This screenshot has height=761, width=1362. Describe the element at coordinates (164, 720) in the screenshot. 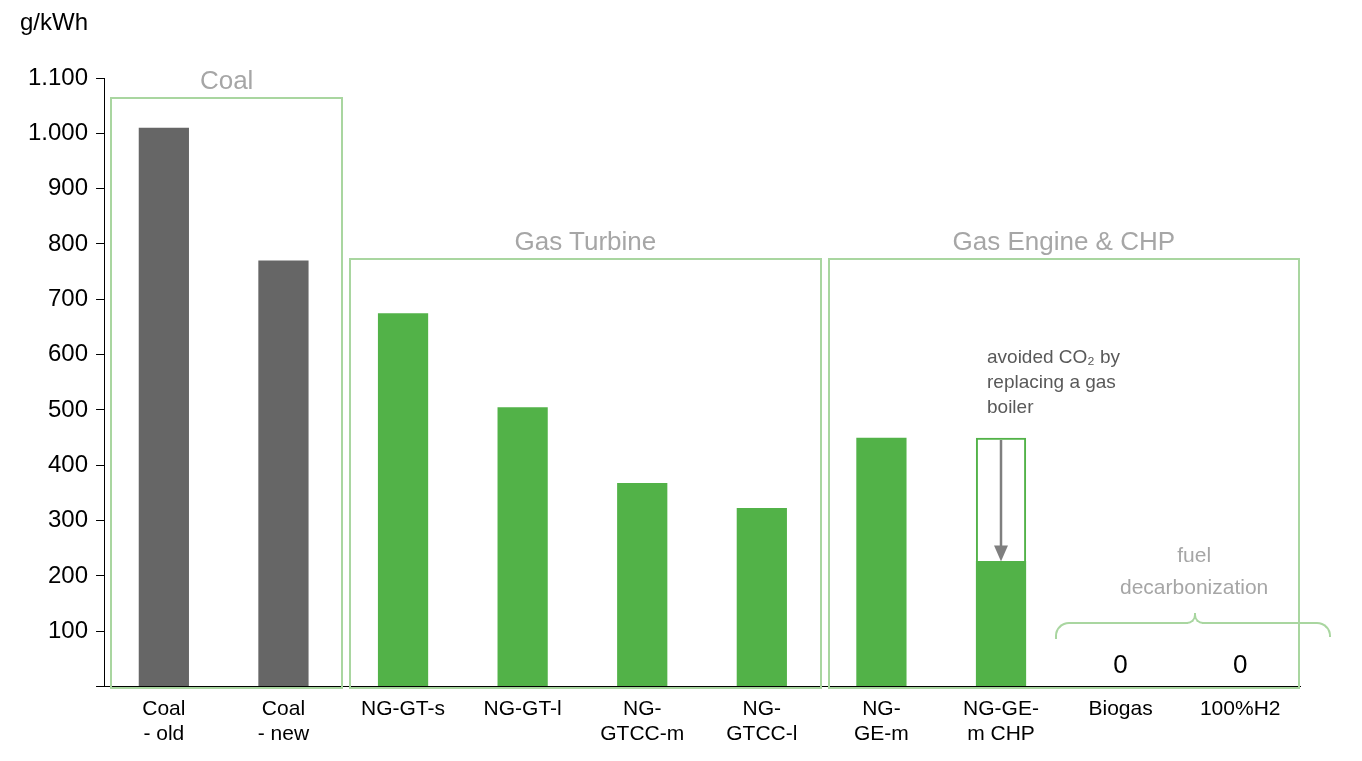

I see `x-tick-label: Coal - old` at that location.